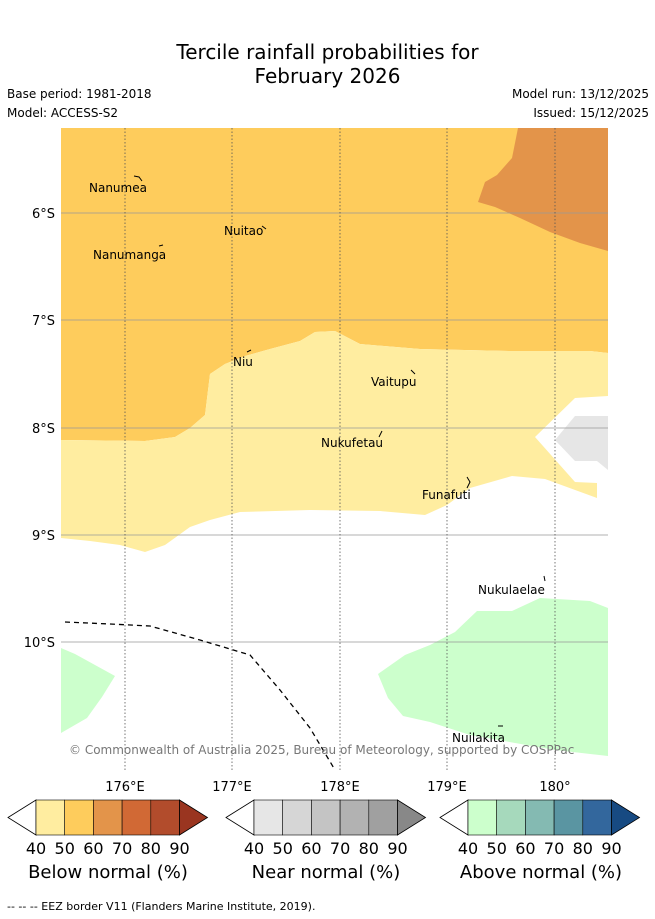 Image resolution: width=655 pixels, height=919 pixels. What do you see at coordinates (543, 189) in the screenshot?
I see `below-normal-60-70-region` at bounding box center [543, 189].